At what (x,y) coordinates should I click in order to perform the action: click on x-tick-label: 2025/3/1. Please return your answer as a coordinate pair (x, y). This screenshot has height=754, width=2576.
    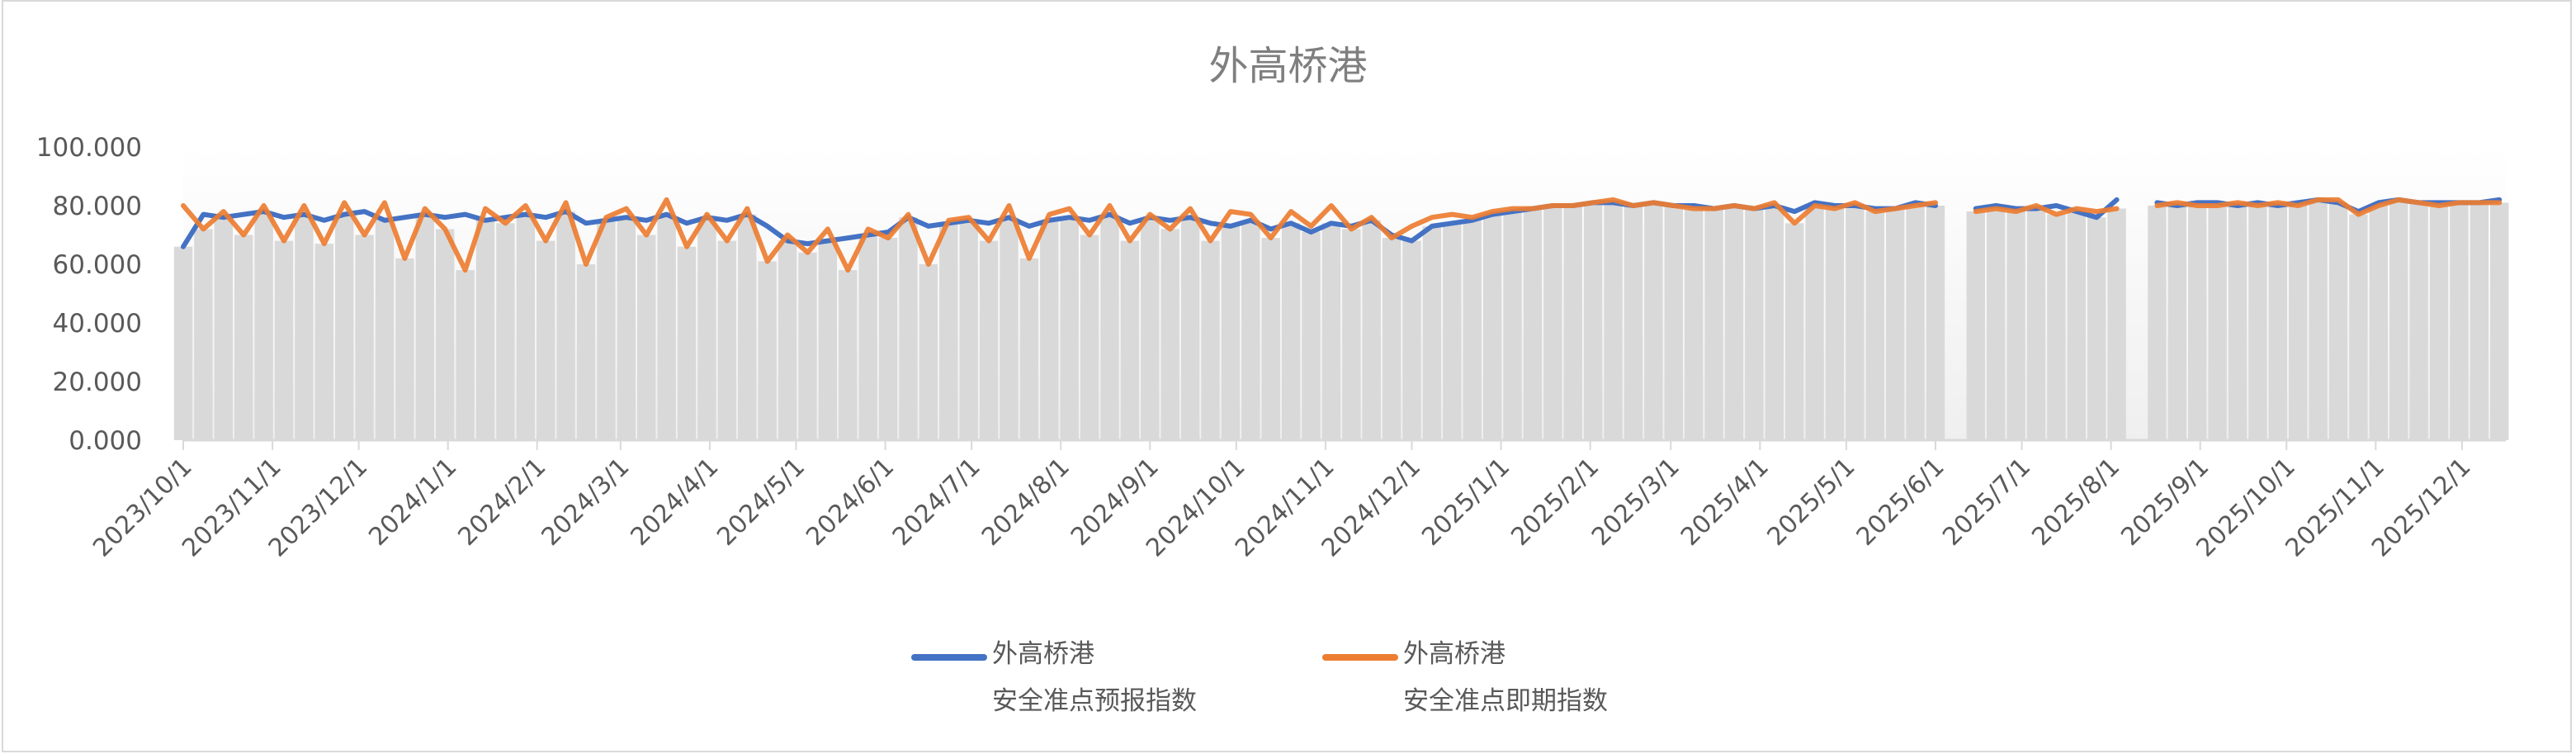
    Looking at the image, I should click on (1635, 502).